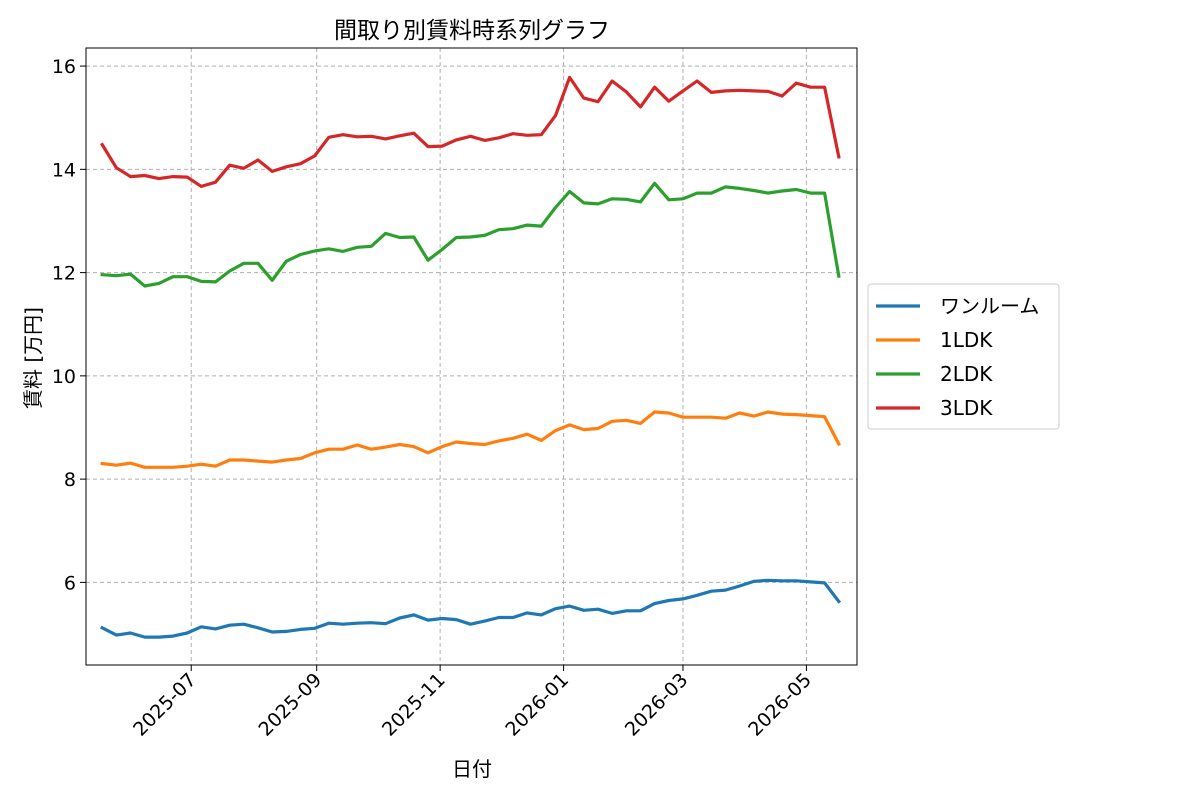 This screenshot has height=800, width=1200. I want to click on legend-label: 2LDK, so click(966, 374).